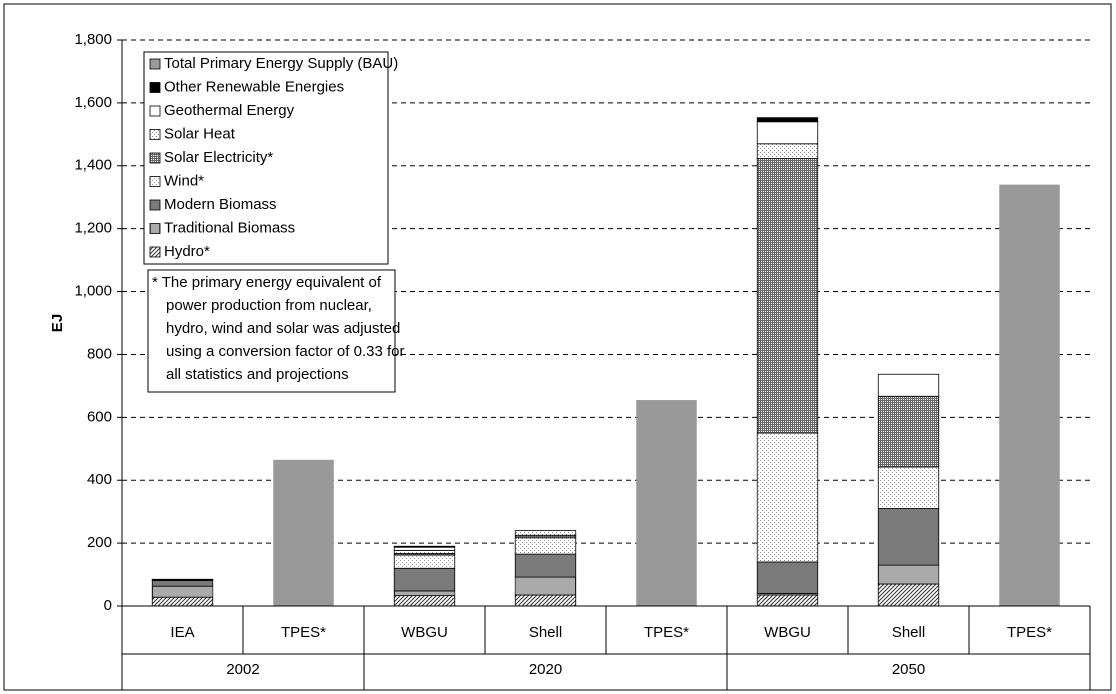 The height and width of the screenshot is (694, 1116). I want to click on legend-label: Other Renewable Energies, so click(254, 86).